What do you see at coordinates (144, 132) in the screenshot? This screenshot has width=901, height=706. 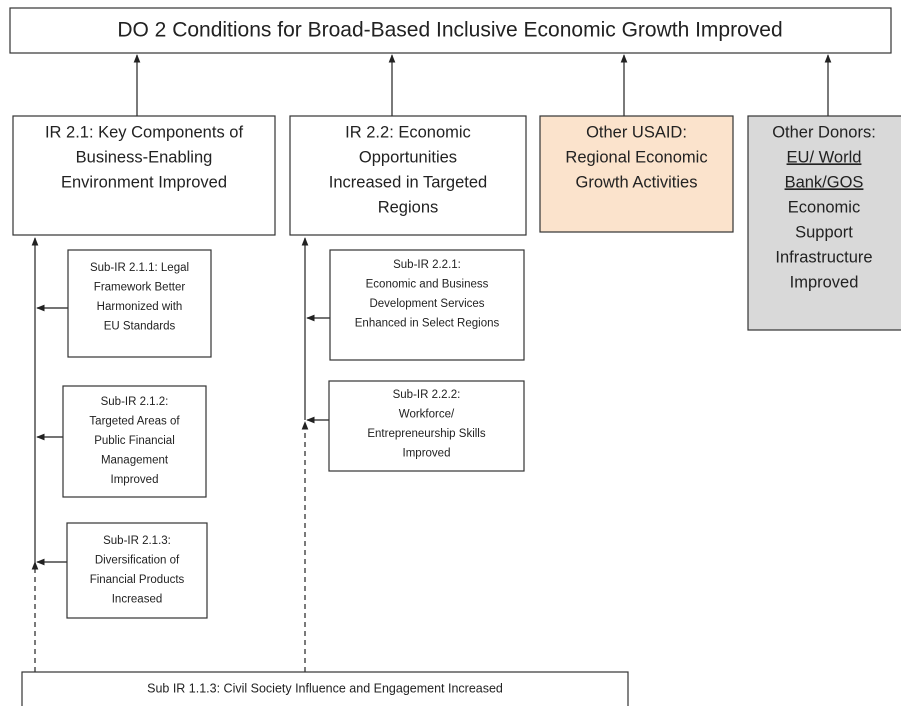 I see `ir-label: IR 2.1: Key Components of` at bounding box center [144, 132].